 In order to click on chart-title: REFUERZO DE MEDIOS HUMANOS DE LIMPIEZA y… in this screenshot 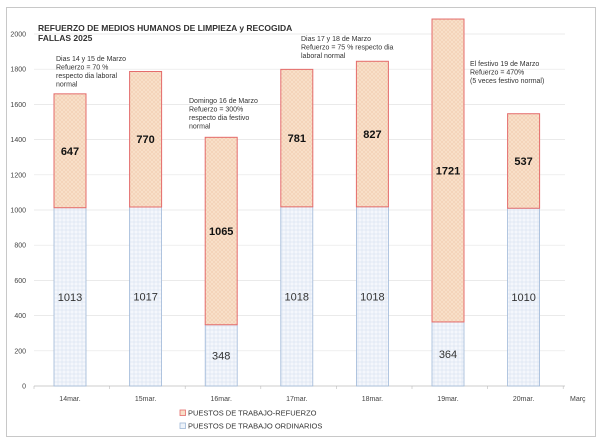, I will do `click(165, 28)`.